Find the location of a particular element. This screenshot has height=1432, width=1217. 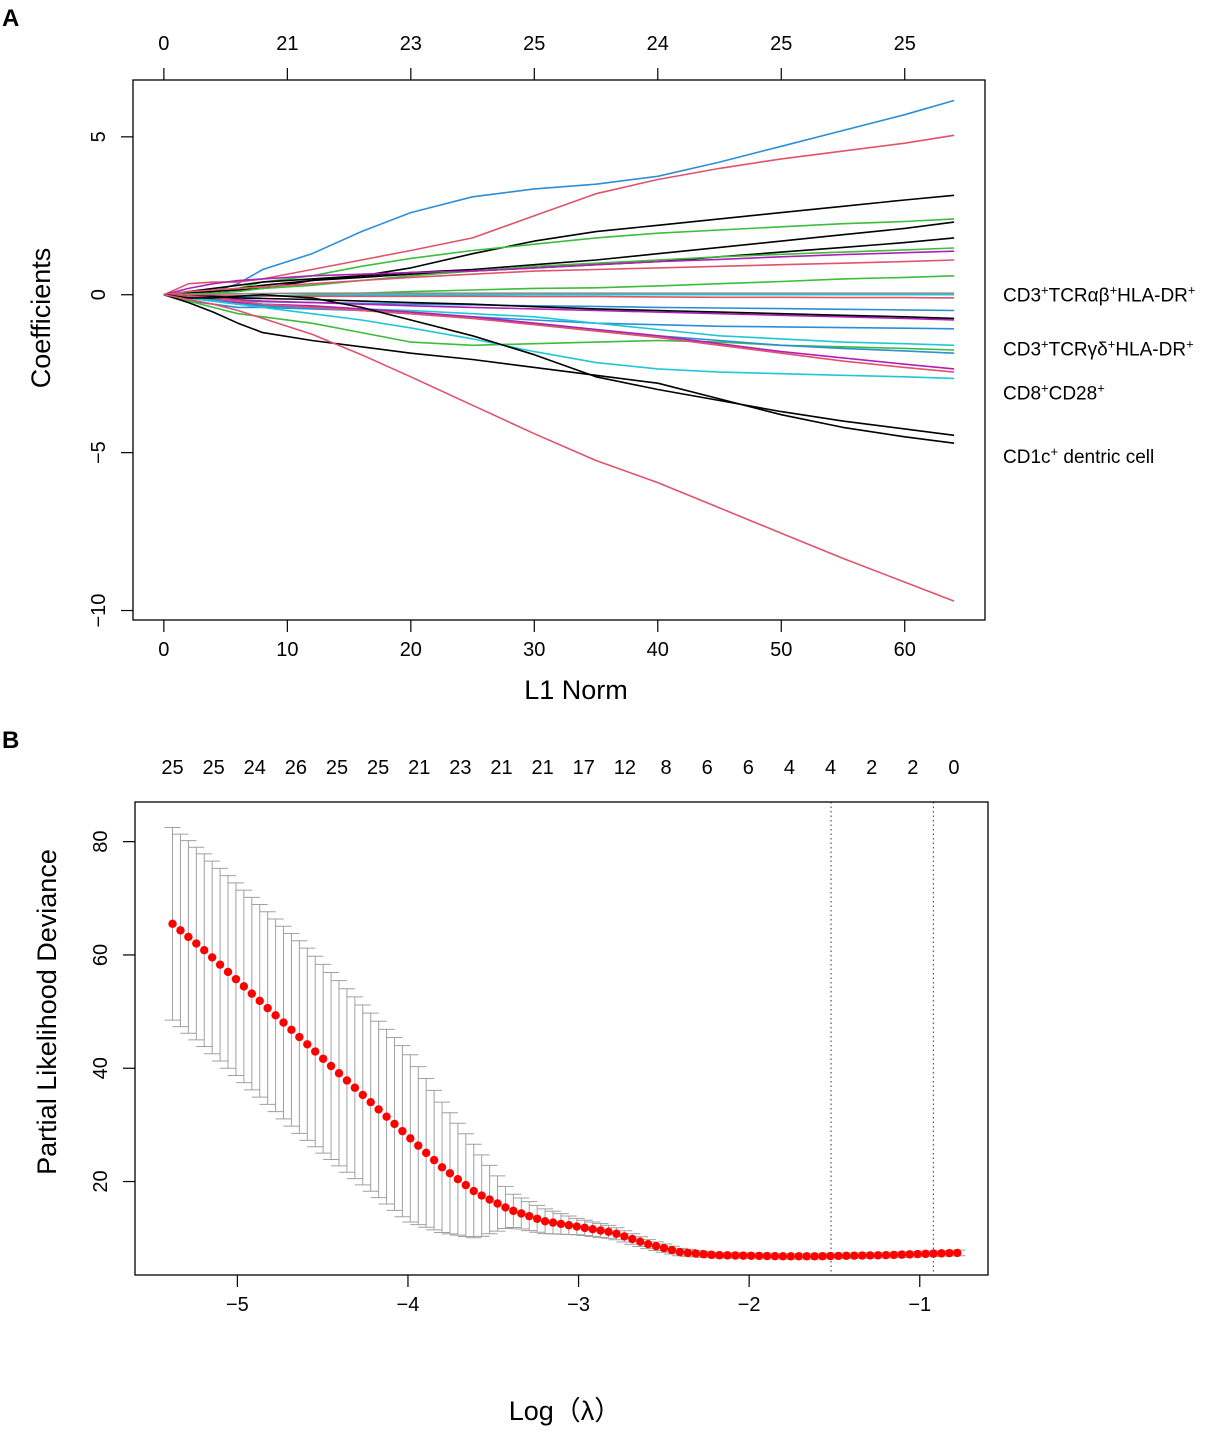

top-count-label: 25 is located at coordinates (337, 768).